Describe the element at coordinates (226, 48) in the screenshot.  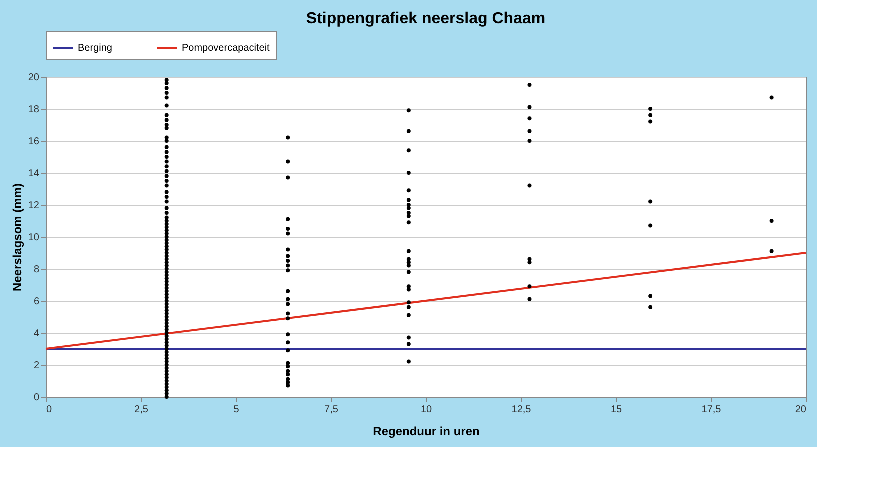
I see `legend-label: Pompovercapaciteit` at that location.